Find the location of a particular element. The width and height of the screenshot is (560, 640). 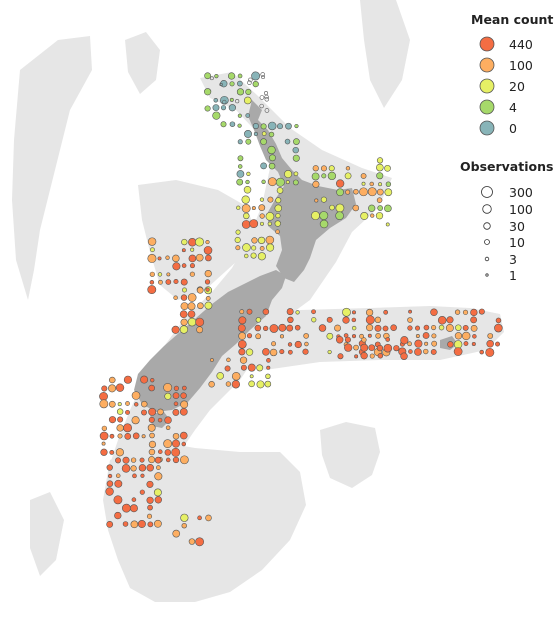

legend-observations: Observations 300 100 30 10 3 1 is located at coordinates (506, 221).